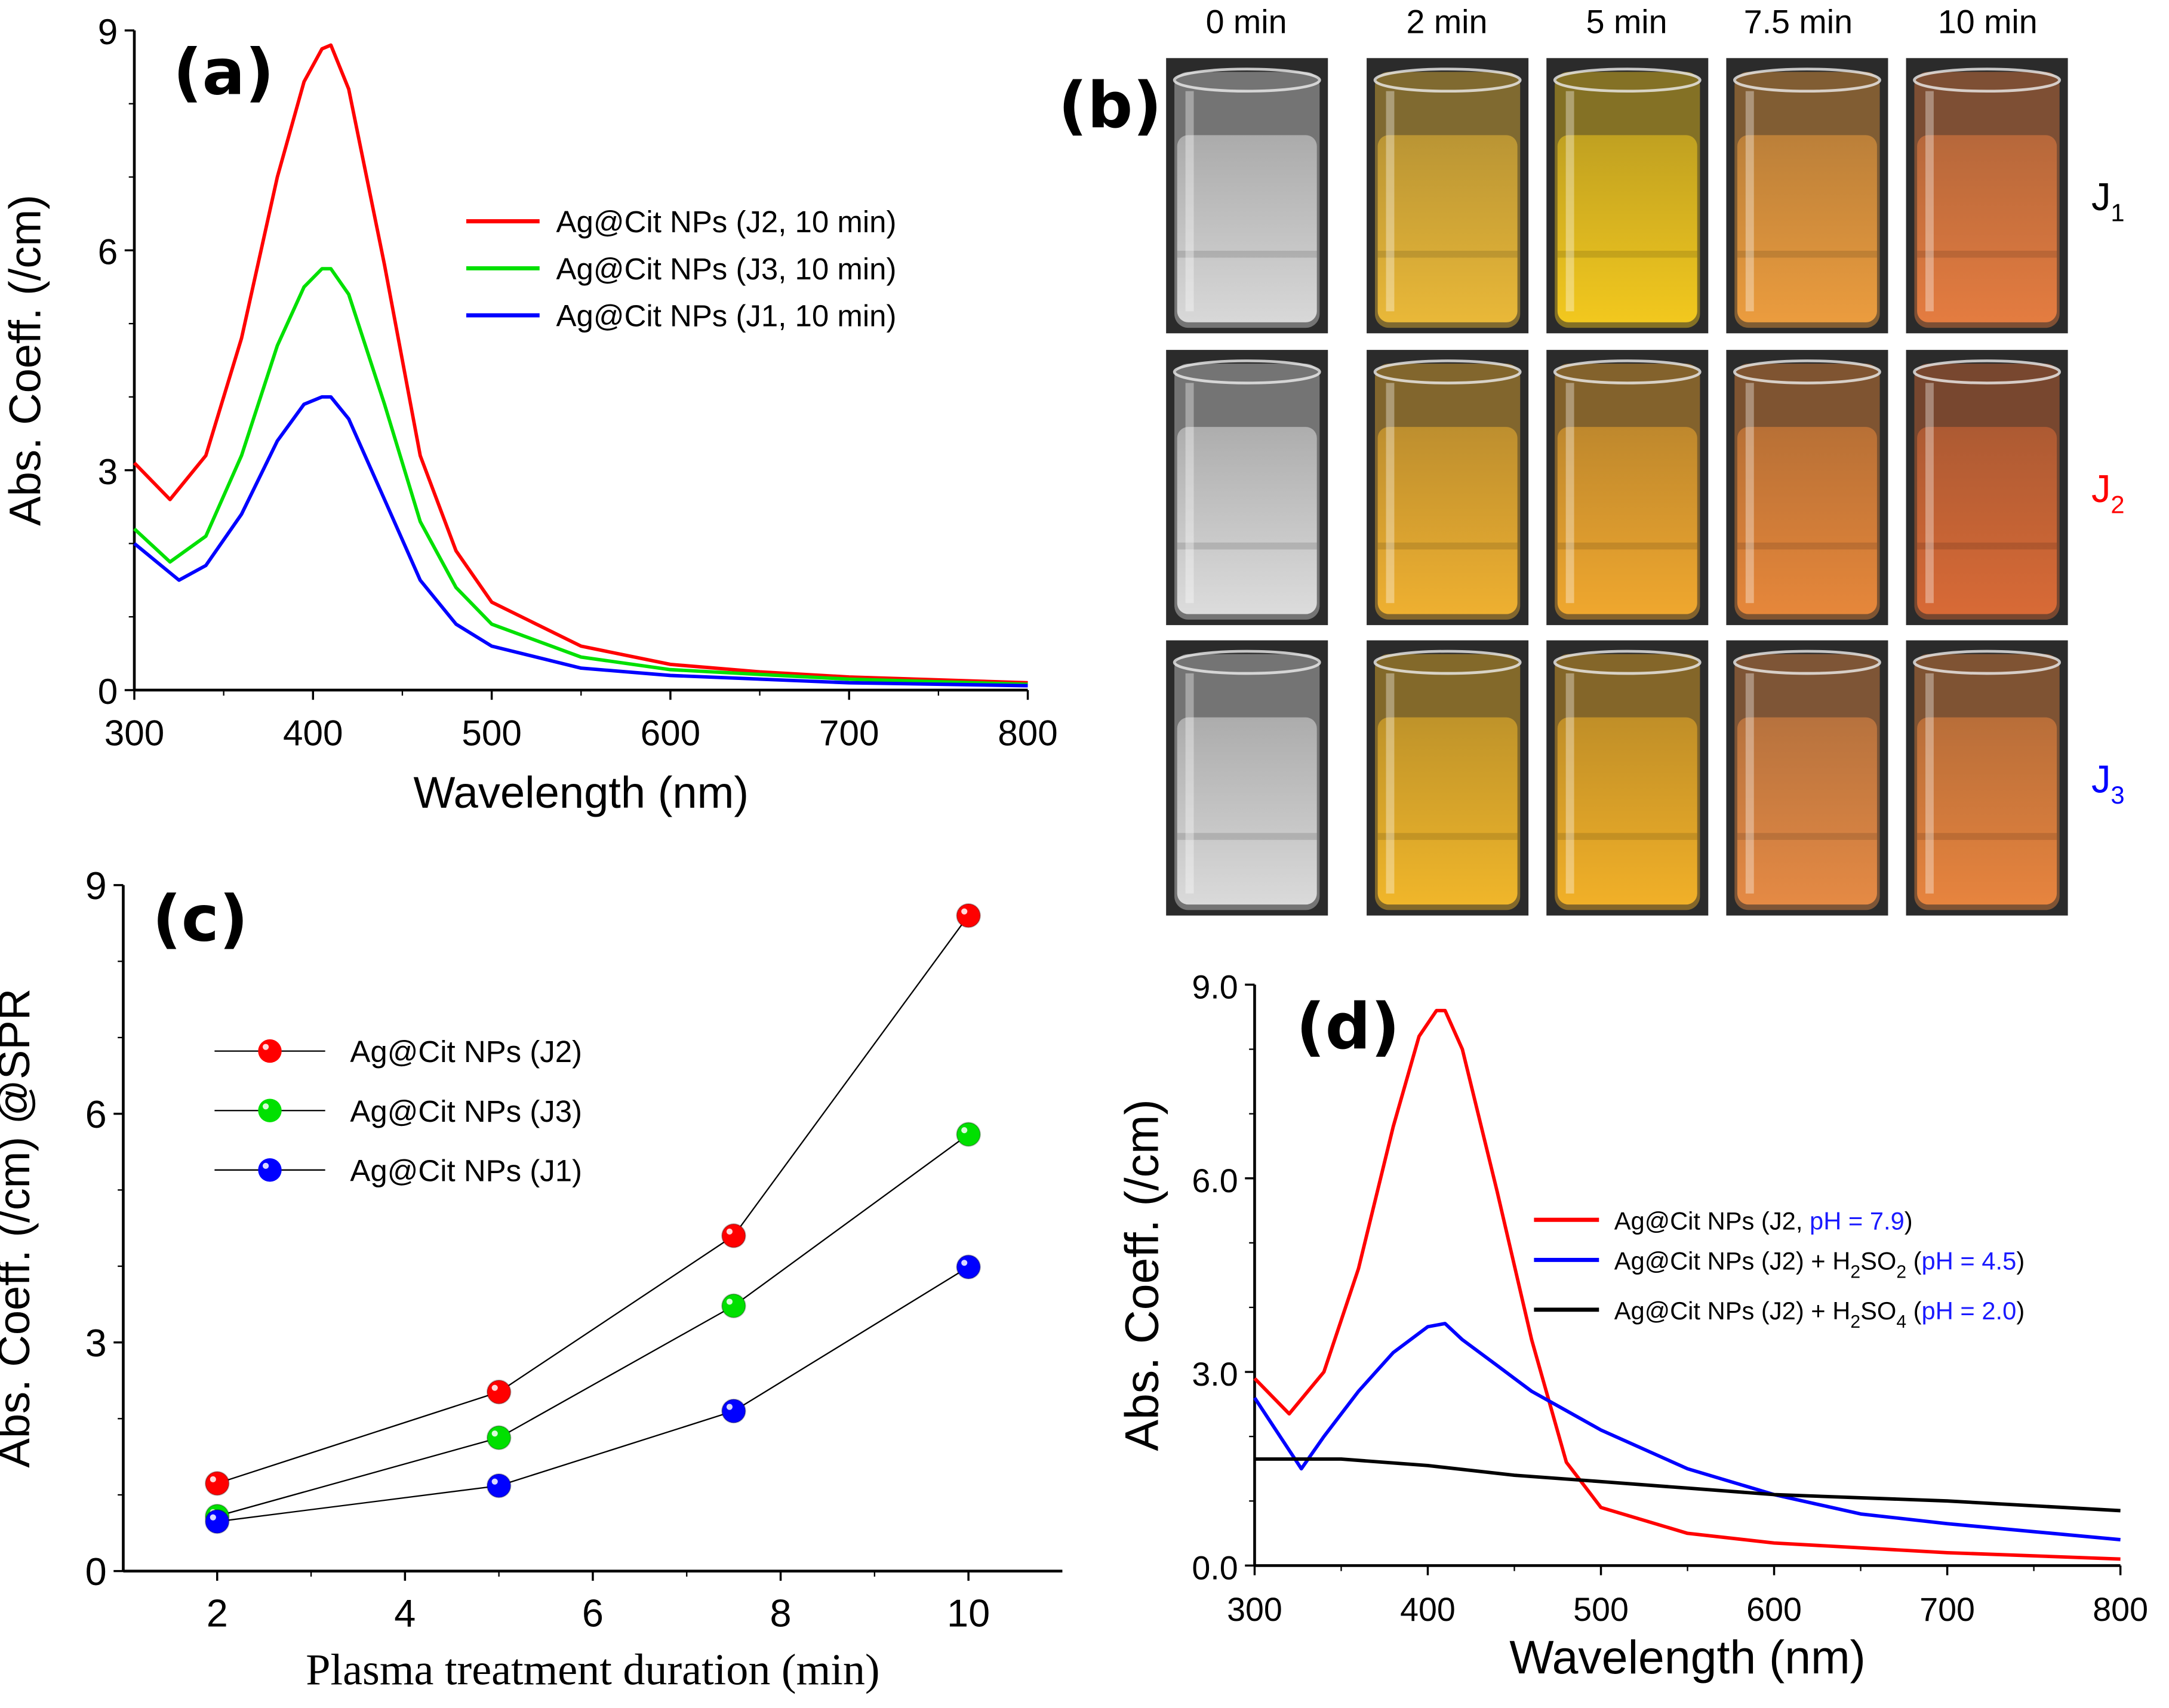 The width and height of the screenshot is (2169, 1708). I want to click on legend-text: Ag@Cit NPs (J2,, so click(1712, 1221).